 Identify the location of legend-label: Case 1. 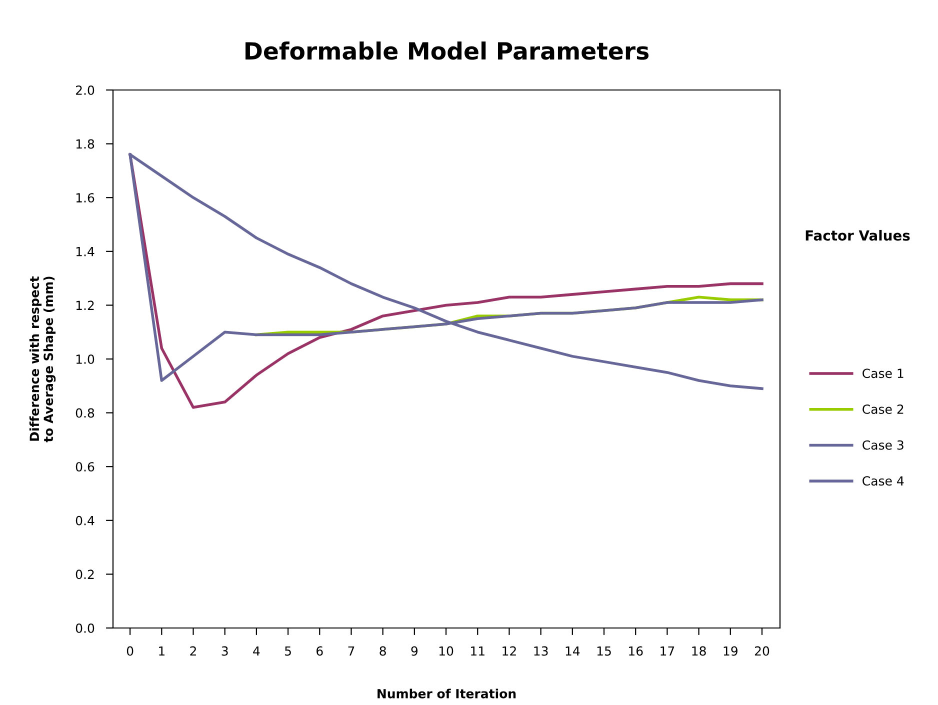
(883, 373).